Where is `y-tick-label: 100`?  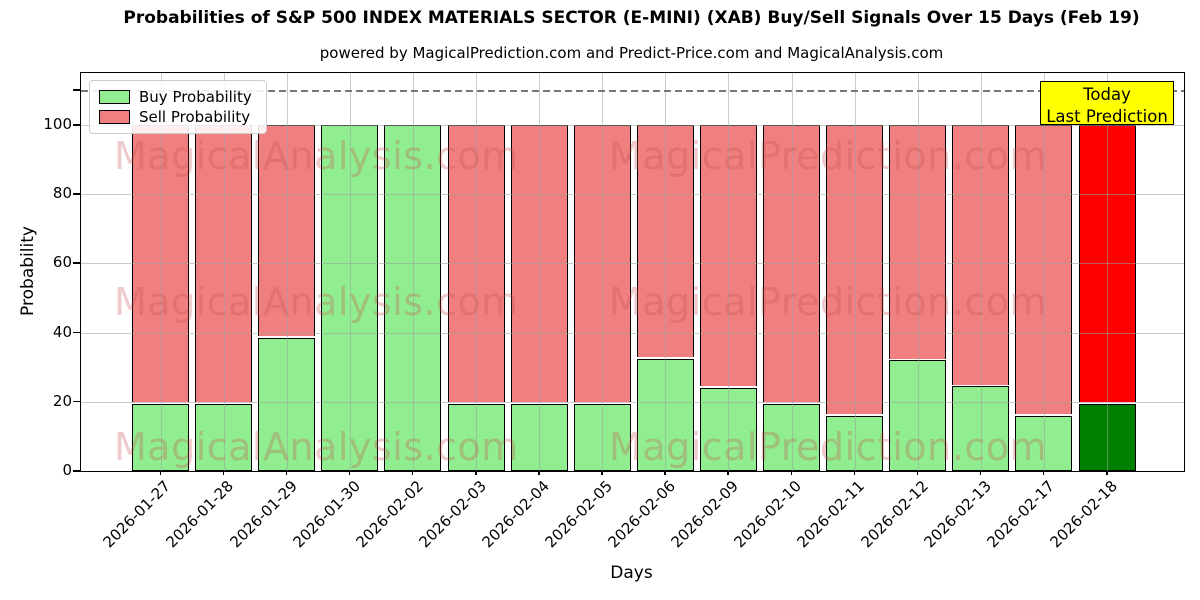
y-tick-label: 100 is located at coordinates (57, 123).